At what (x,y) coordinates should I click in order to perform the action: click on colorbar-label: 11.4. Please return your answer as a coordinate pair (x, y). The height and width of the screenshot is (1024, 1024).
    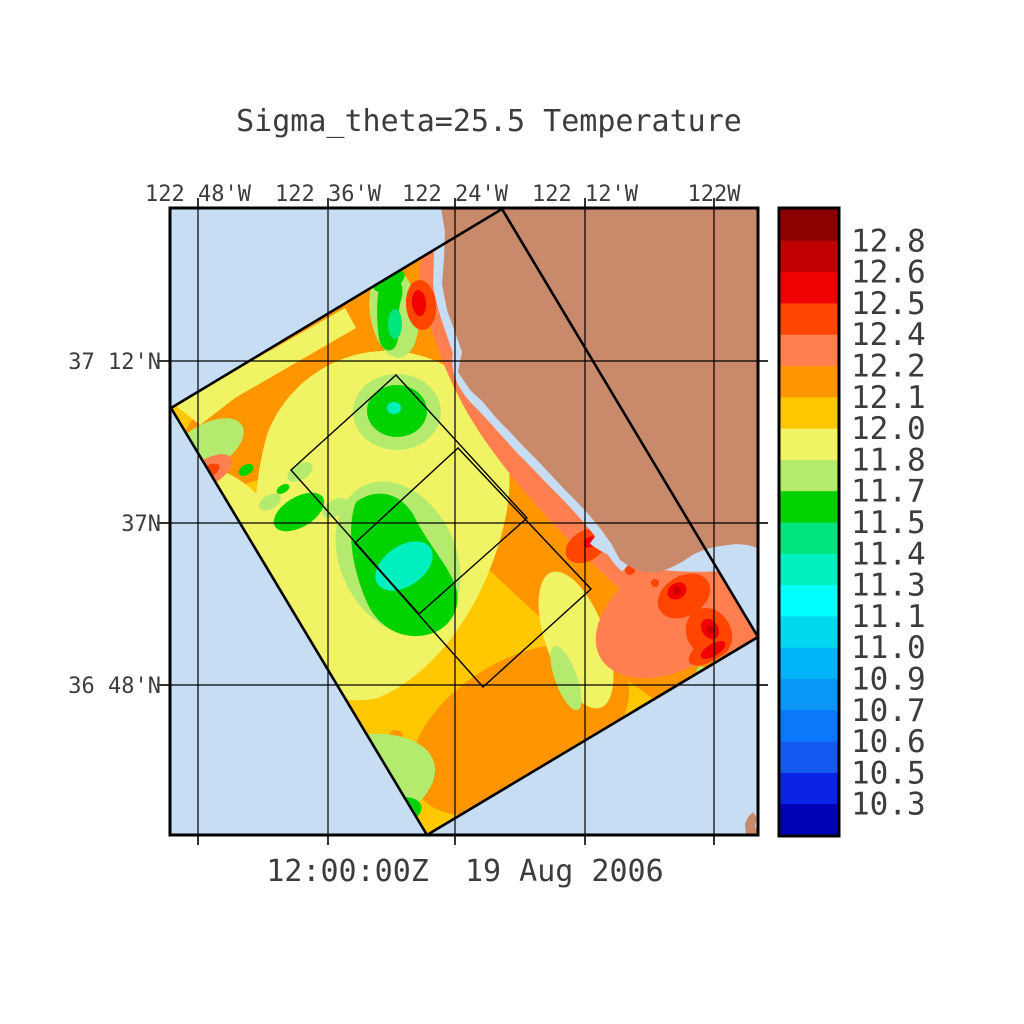
    Looking at the image, I should click on (888, 554).